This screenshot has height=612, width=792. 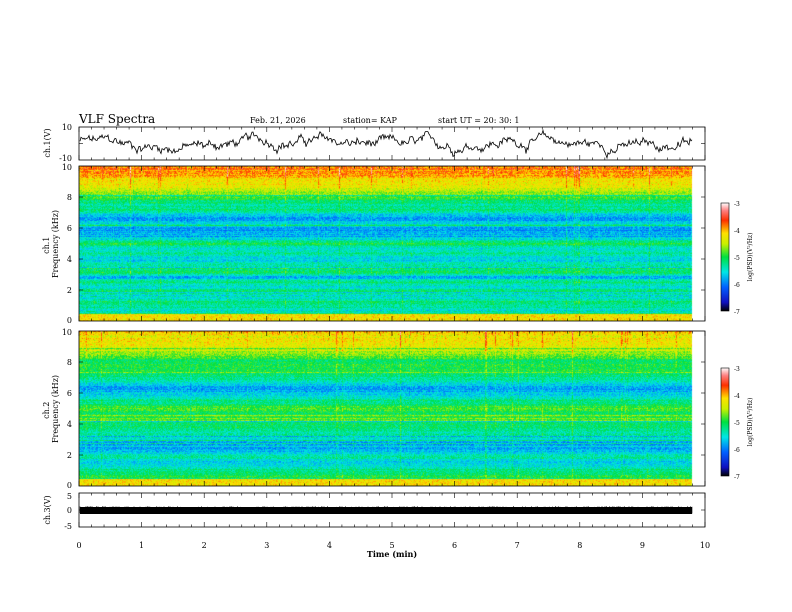 What do you see at coordinates (642, 545) in the screenshot?
I see `x-tick-label: 9` at bounding box center [642, 545].